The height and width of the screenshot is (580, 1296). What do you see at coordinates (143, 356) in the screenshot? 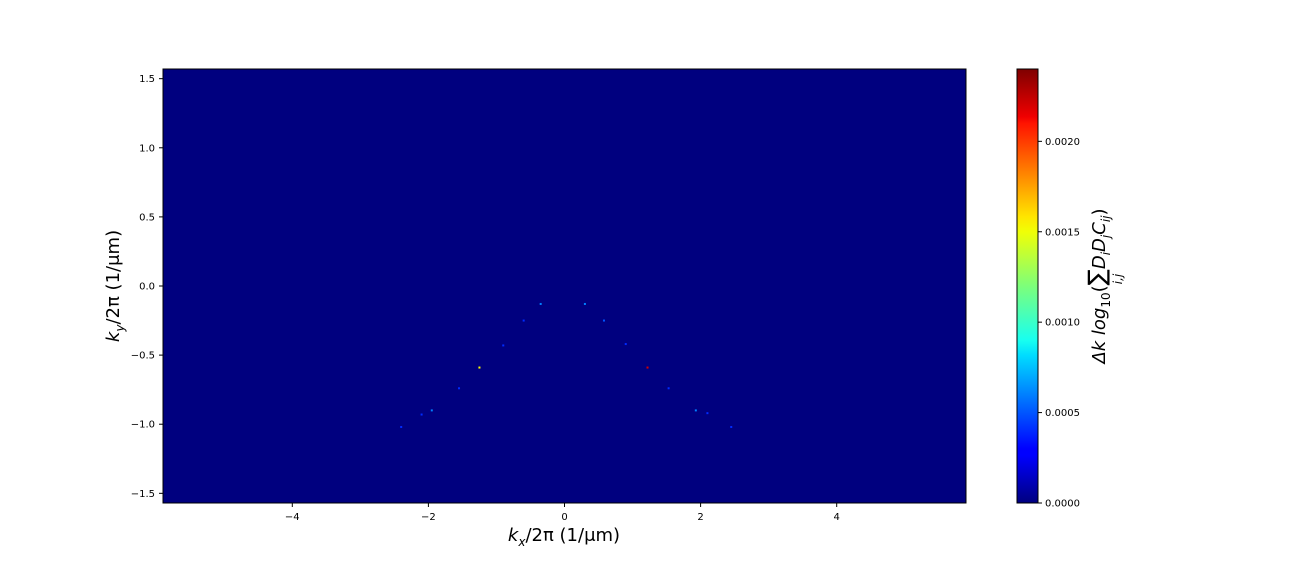
I see `y-tick-label: −0.5` at bounding box center [143, 356].